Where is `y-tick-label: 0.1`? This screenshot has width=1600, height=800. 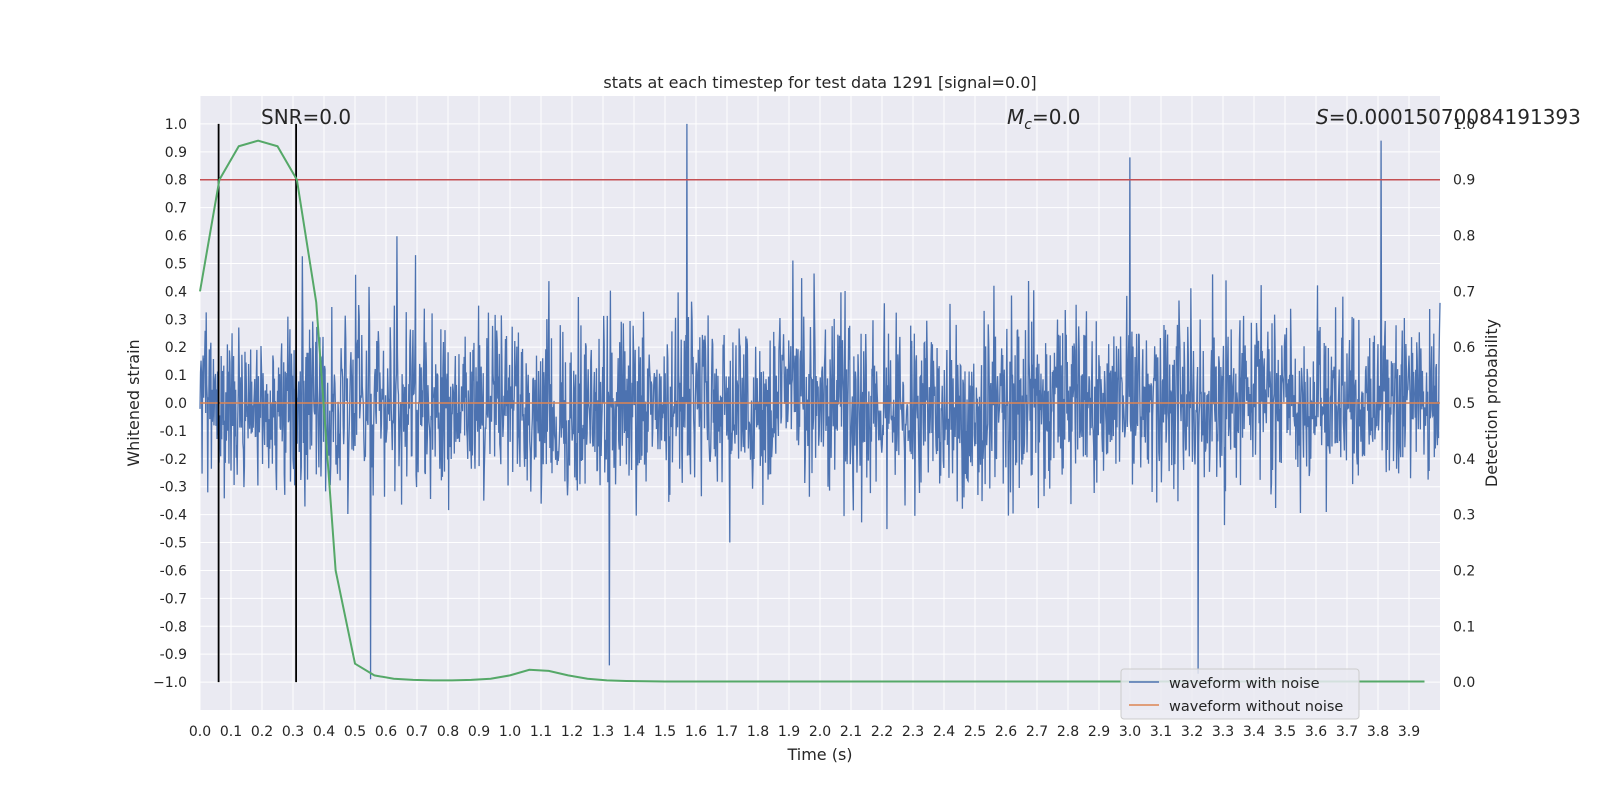
y-tick-label: 0.1 is located at coordinates (176, 376).